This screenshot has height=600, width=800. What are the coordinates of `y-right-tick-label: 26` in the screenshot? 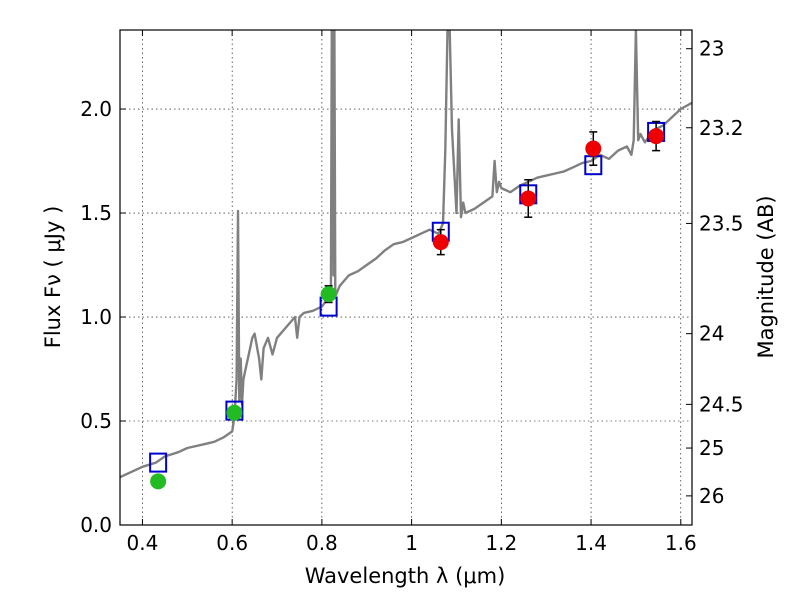 It's located at (711, 496).